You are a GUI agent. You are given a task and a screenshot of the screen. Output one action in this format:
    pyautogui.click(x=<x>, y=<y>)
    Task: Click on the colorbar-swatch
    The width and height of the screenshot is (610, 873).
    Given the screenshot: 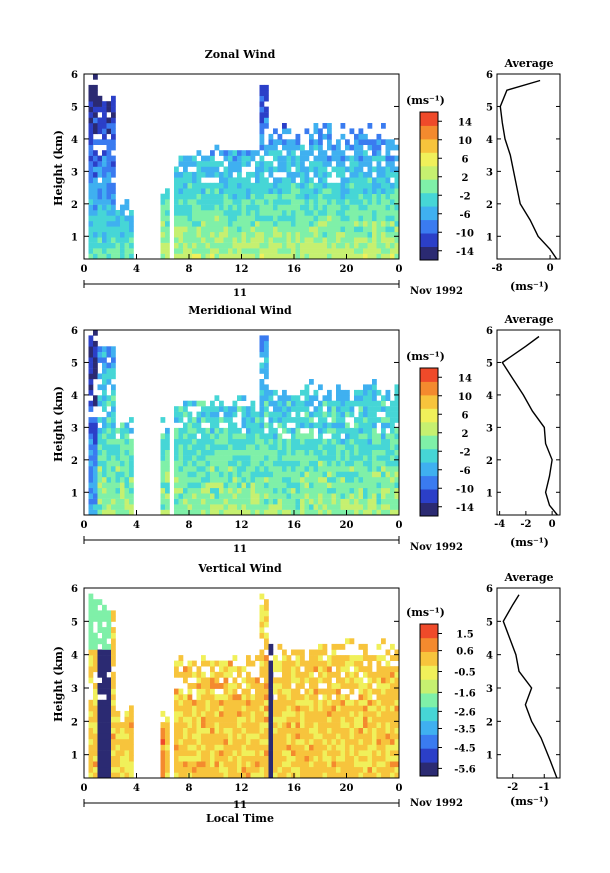 What is the action you would take?
    pyautogui.click(x=429, y=253)
    